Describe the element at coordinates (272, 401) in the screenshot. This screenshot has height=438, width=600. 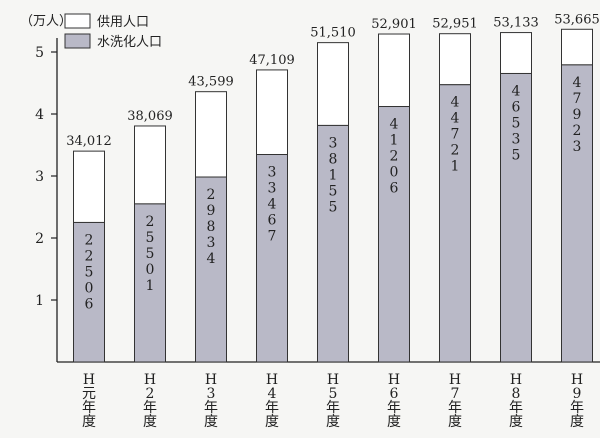
I see `x-category-label: H 4 年度` at that location.